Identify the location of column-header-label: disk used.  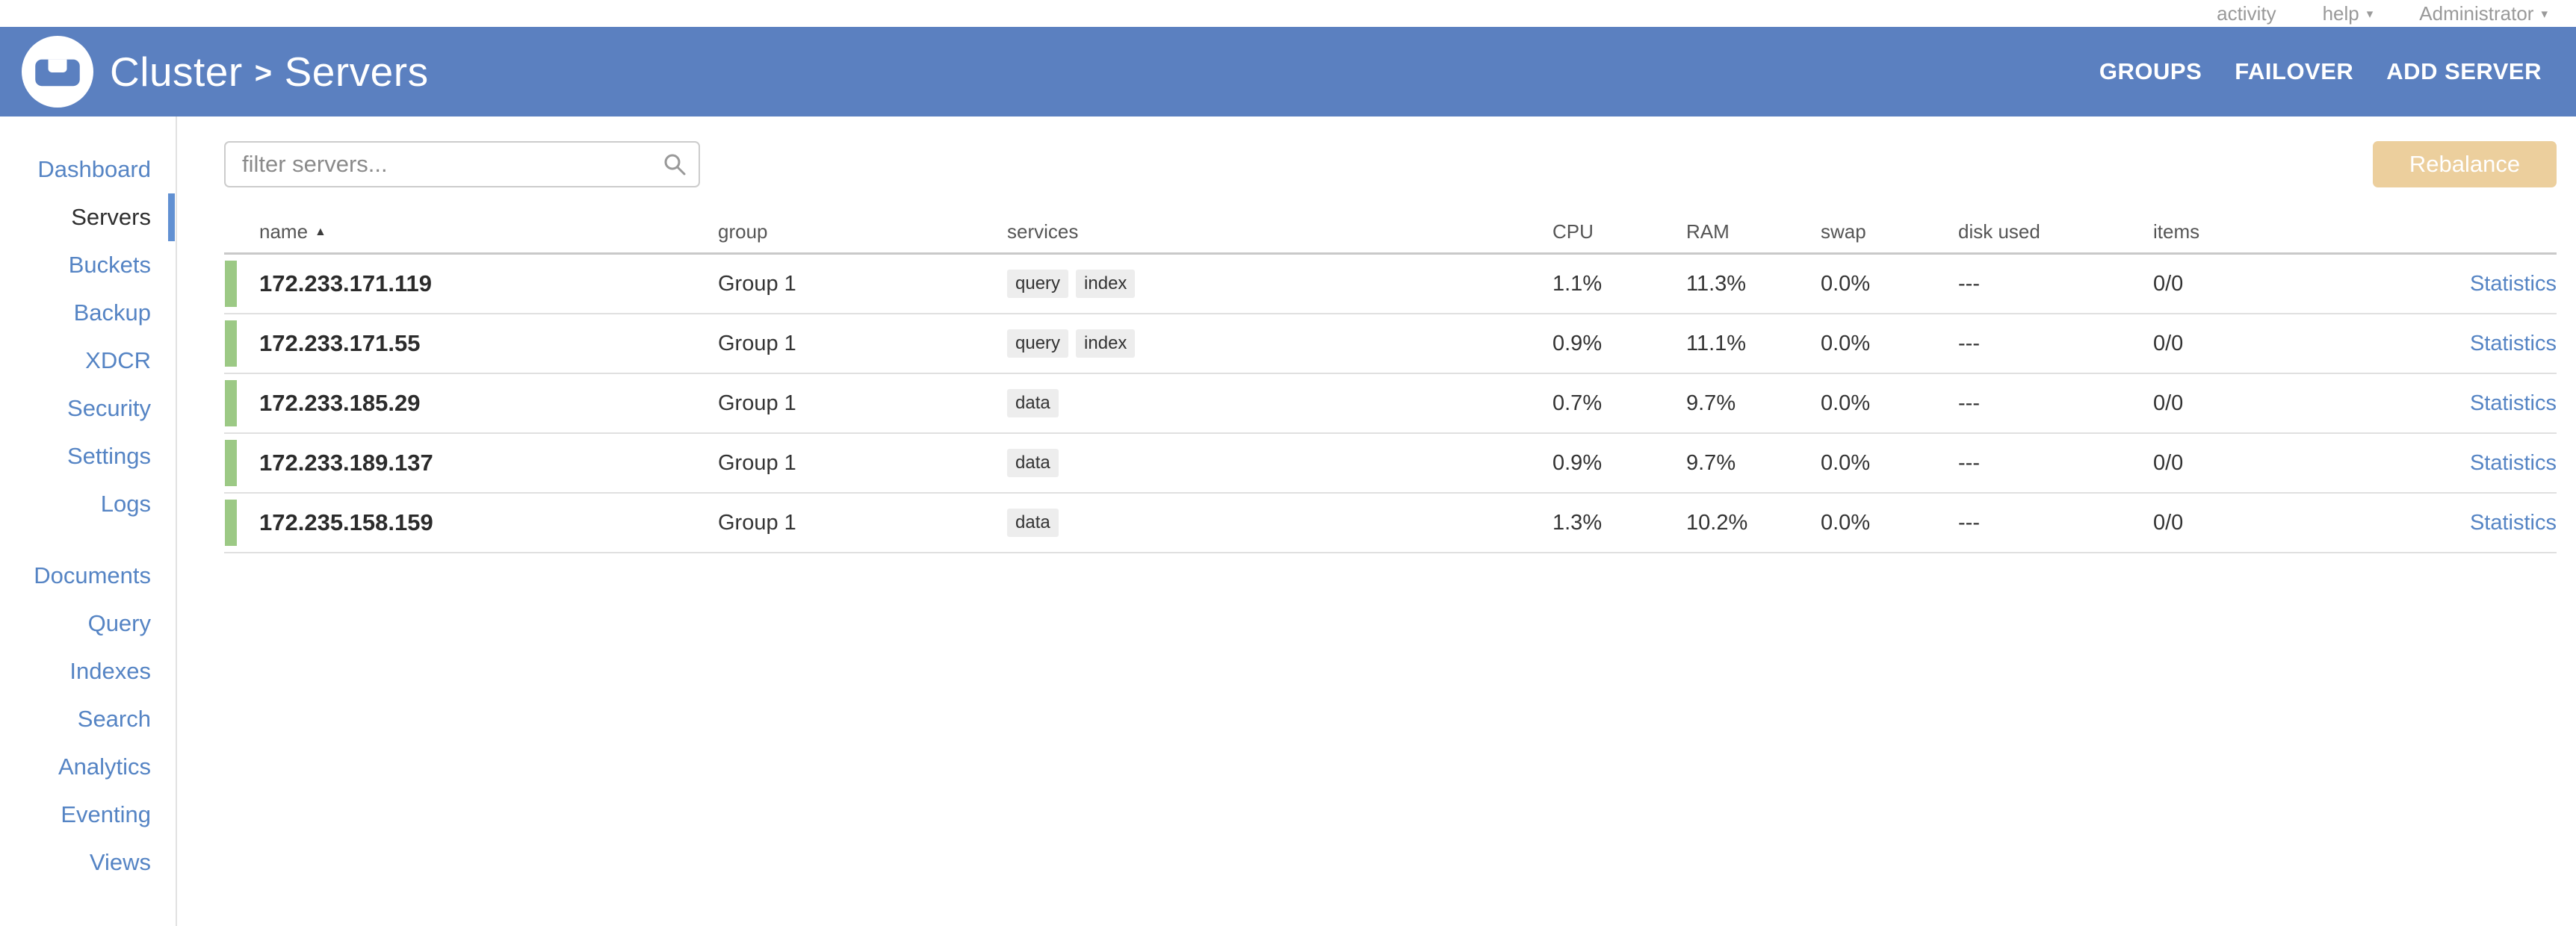
(1999, 232).